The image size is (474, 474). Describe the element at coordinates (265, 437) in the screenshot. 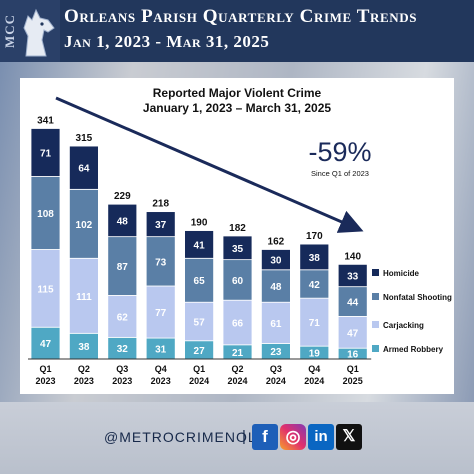

I see `facebook-icon: f` at that location.